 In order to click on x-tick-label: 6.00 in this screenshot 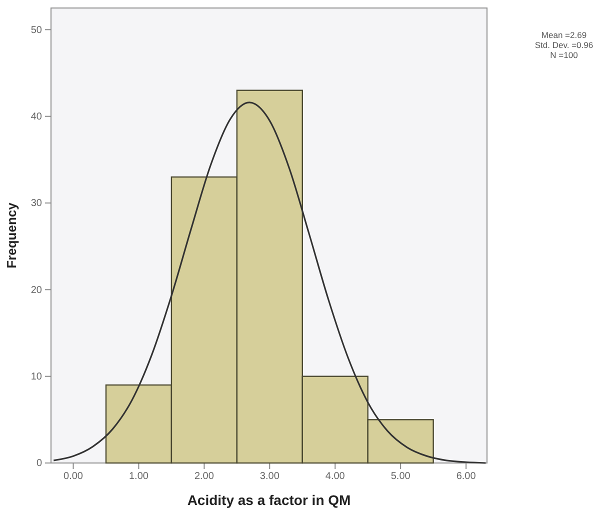, I will do `click(466, 476)`.